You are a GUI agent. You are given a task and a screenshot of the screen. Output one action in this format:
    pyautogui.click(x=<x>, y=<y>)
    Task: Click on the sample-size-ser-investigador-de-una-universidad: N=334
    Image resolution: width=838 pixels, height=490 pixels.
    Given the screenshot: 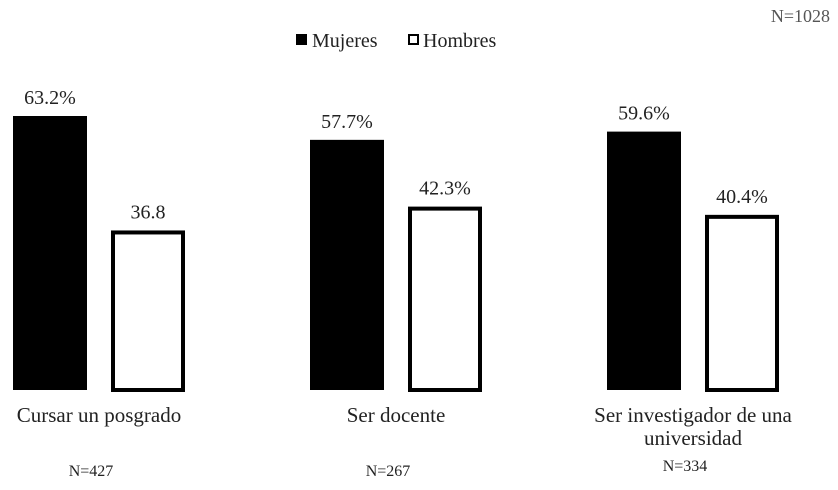 What is the action you would take?
    pyautogui.click(x=685, y=466)
    